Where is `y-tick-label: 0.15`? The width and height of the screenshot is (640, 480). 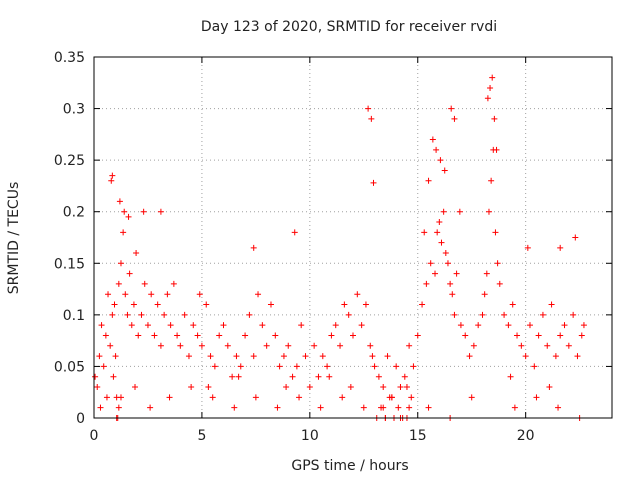
y-tick-label: 0.15 is located at coordinates (69, 264).